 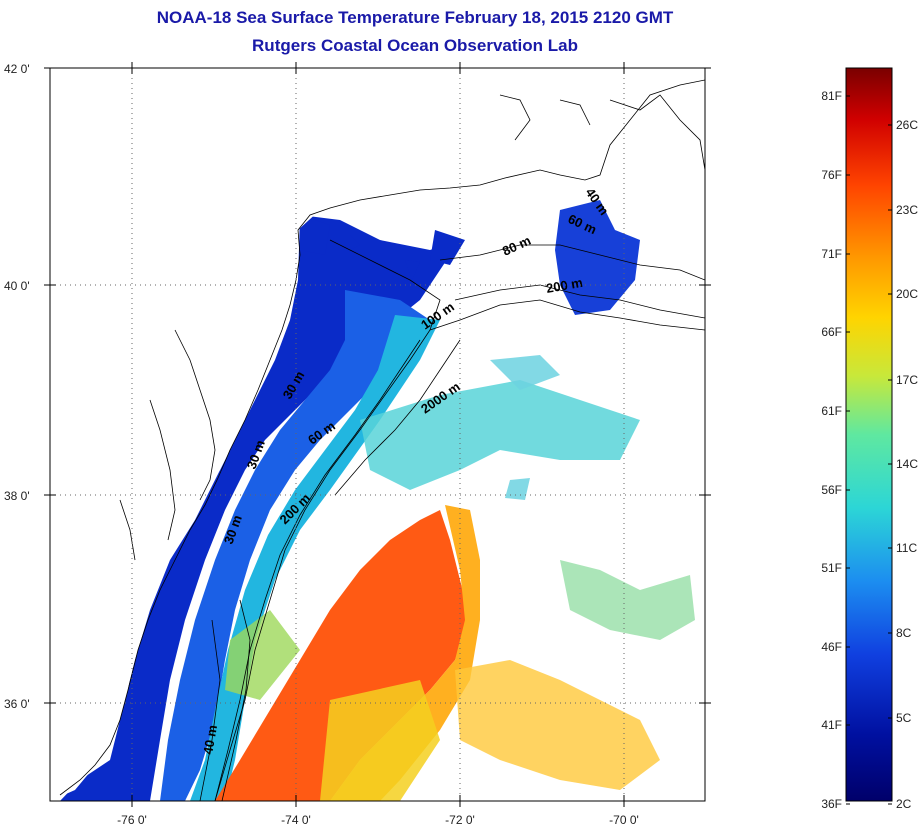 What do you see at coordinates (415, 45) in the screenshot?
I see `map-subtitle: Rutgers Coastal Ocean Observation Lab` at bounding box center [415, 45].